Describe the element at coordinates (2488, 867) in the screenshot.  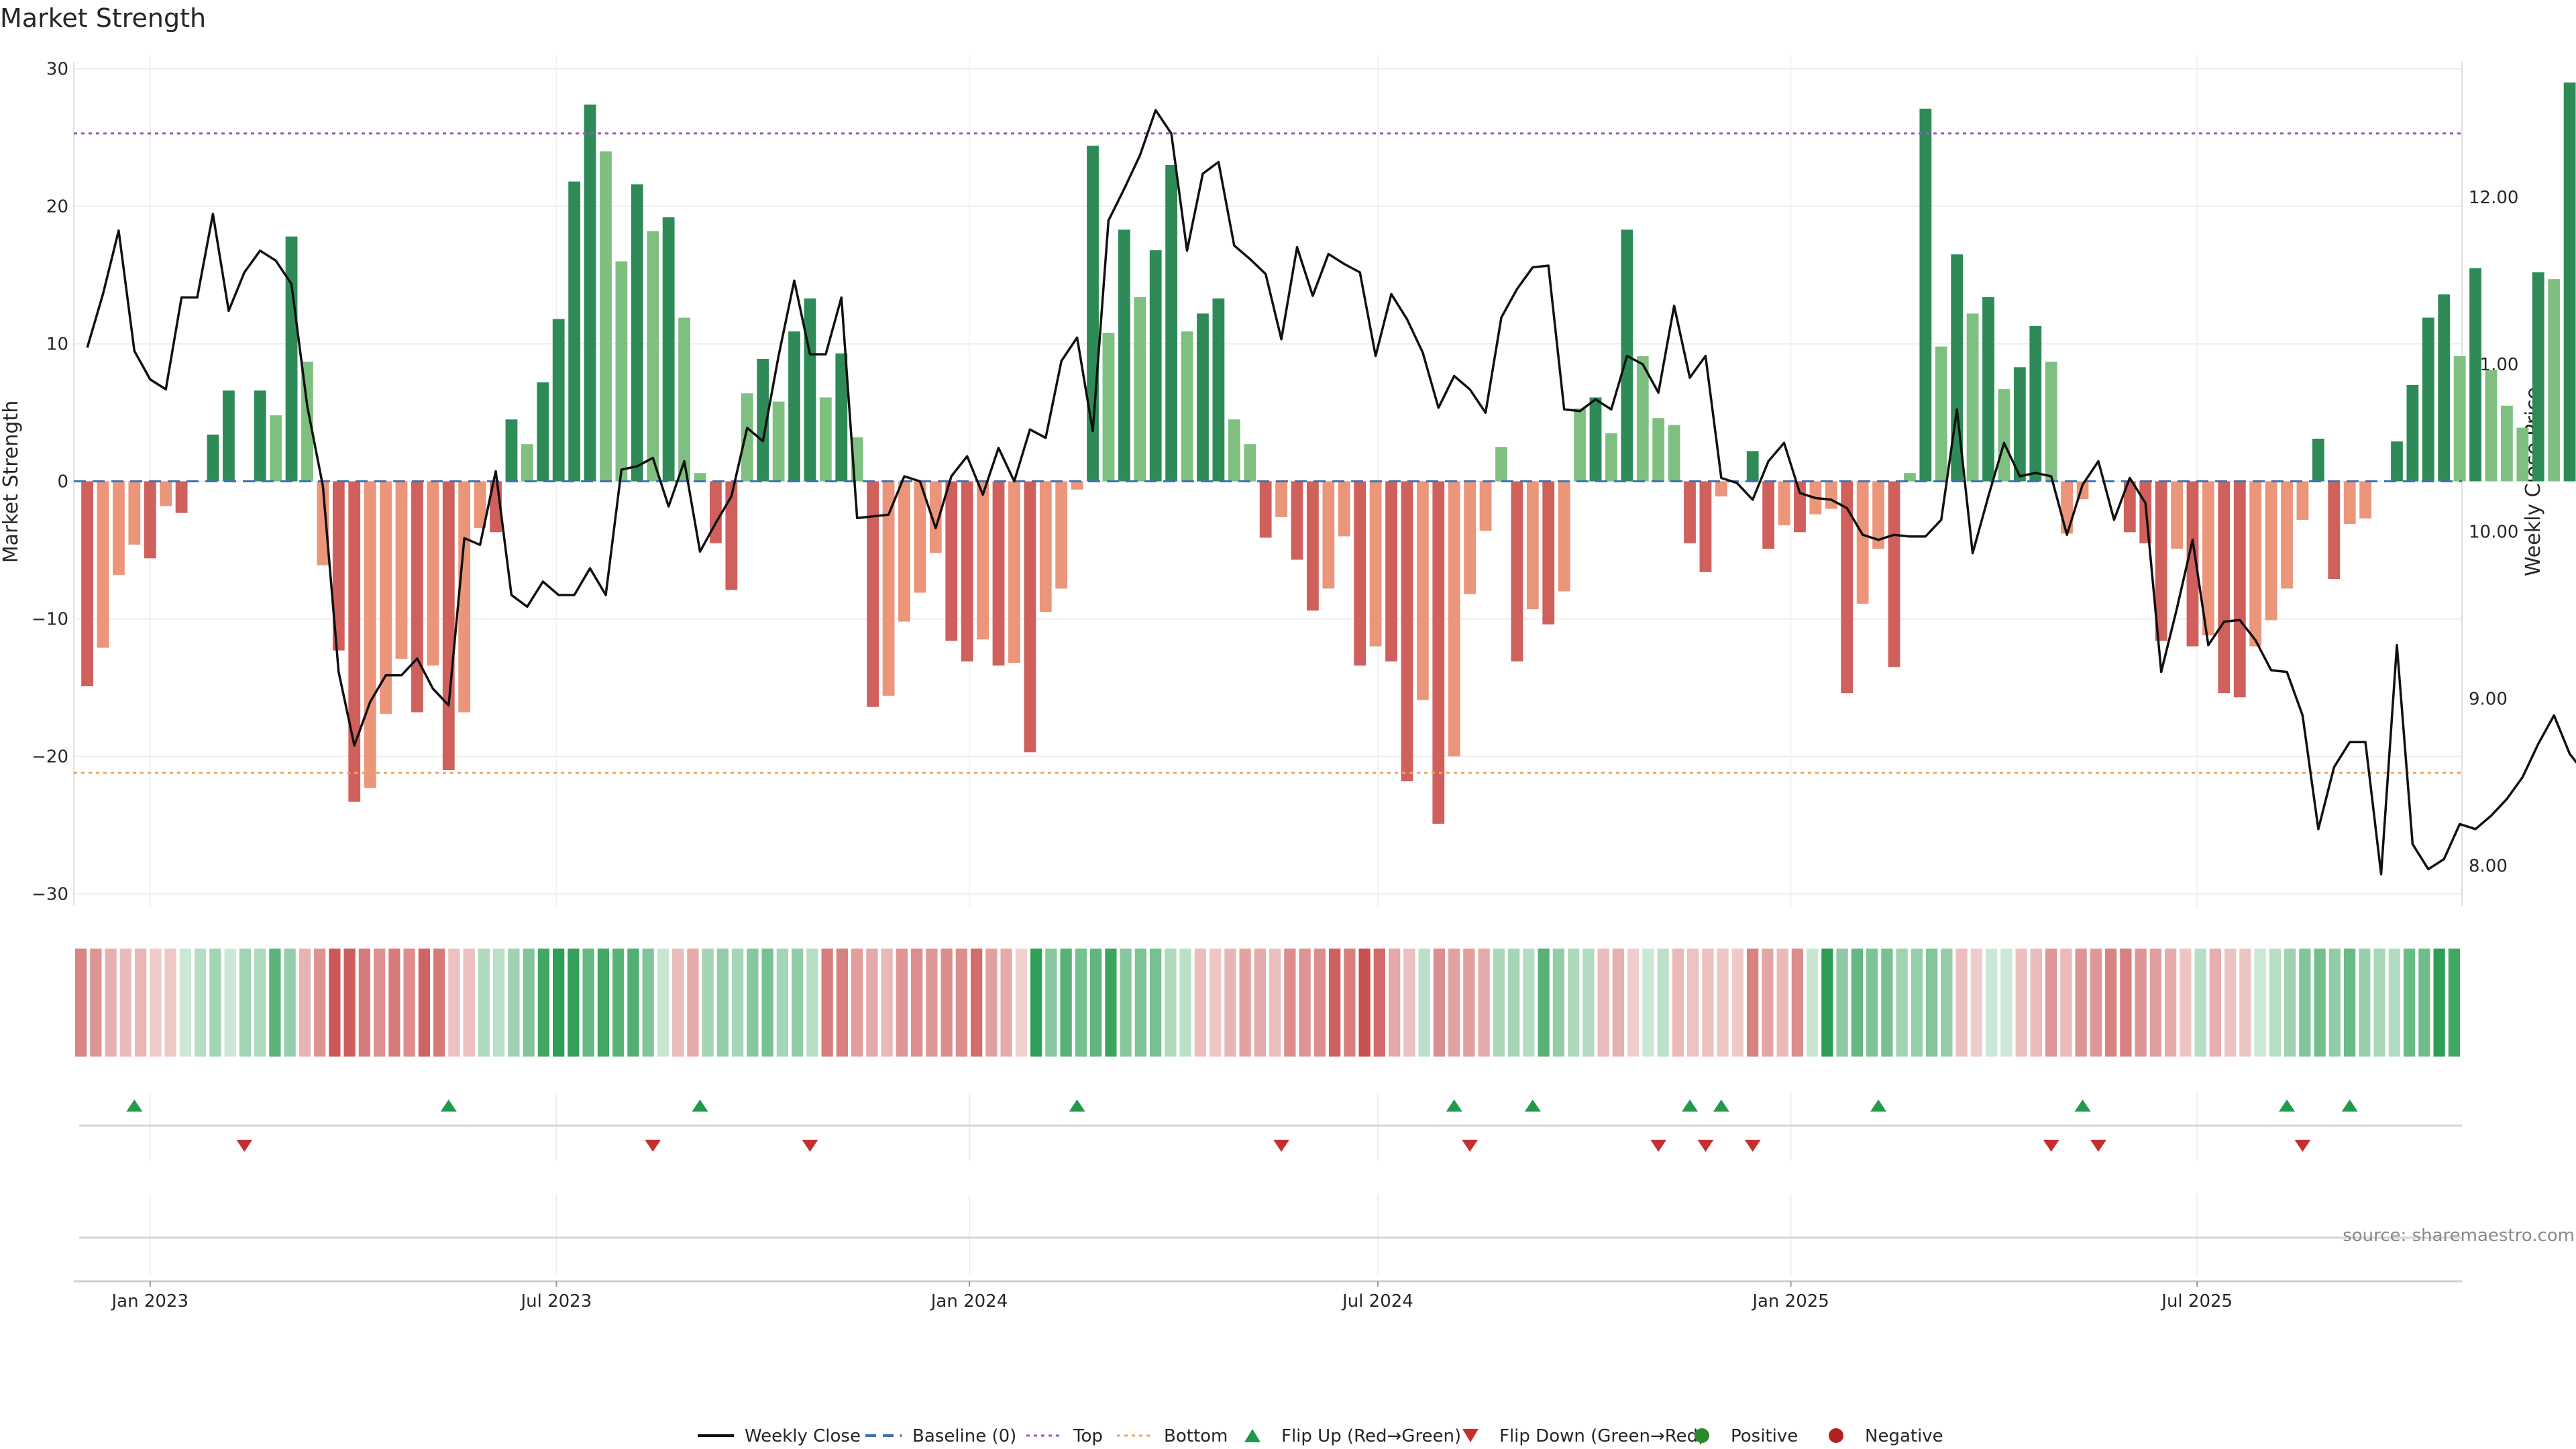
I see `y-right-tick-label: 8.00` at that location.